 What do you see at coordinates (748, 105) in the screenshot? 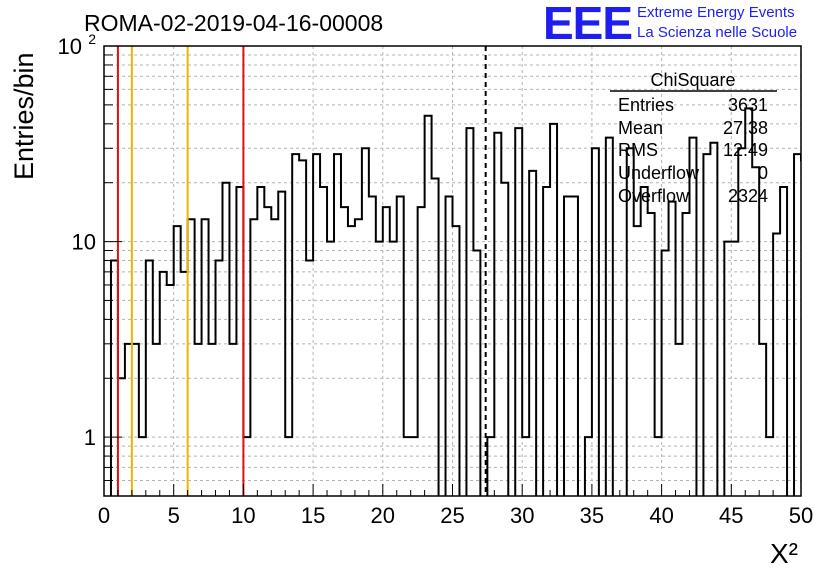
I see `stats-value-entries: 3631` at bounding box center [748, 105].